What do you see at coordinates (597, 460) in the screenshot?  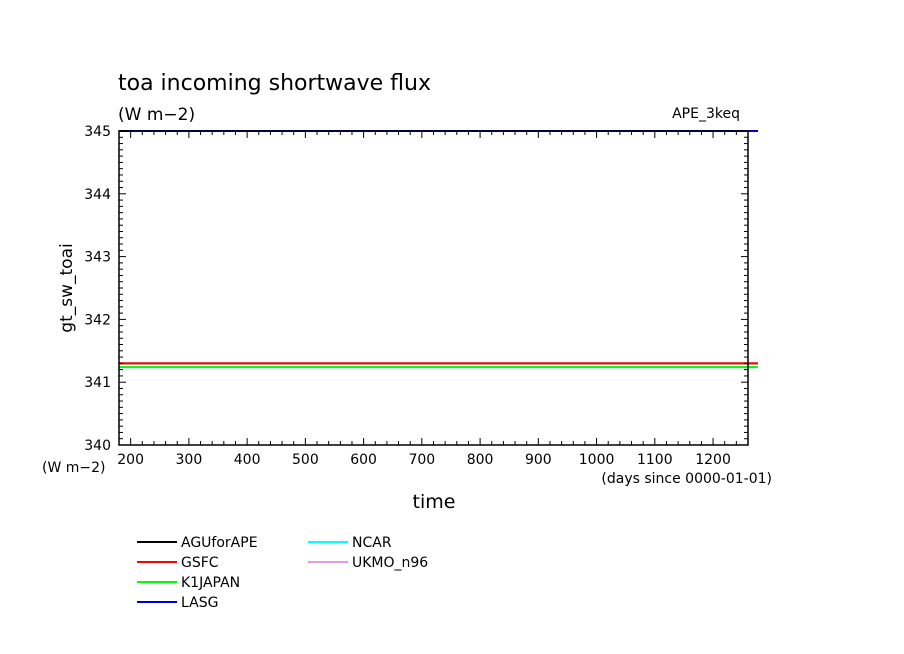 I see `x-tick-label: 1000` at bounding box center [597, 460].